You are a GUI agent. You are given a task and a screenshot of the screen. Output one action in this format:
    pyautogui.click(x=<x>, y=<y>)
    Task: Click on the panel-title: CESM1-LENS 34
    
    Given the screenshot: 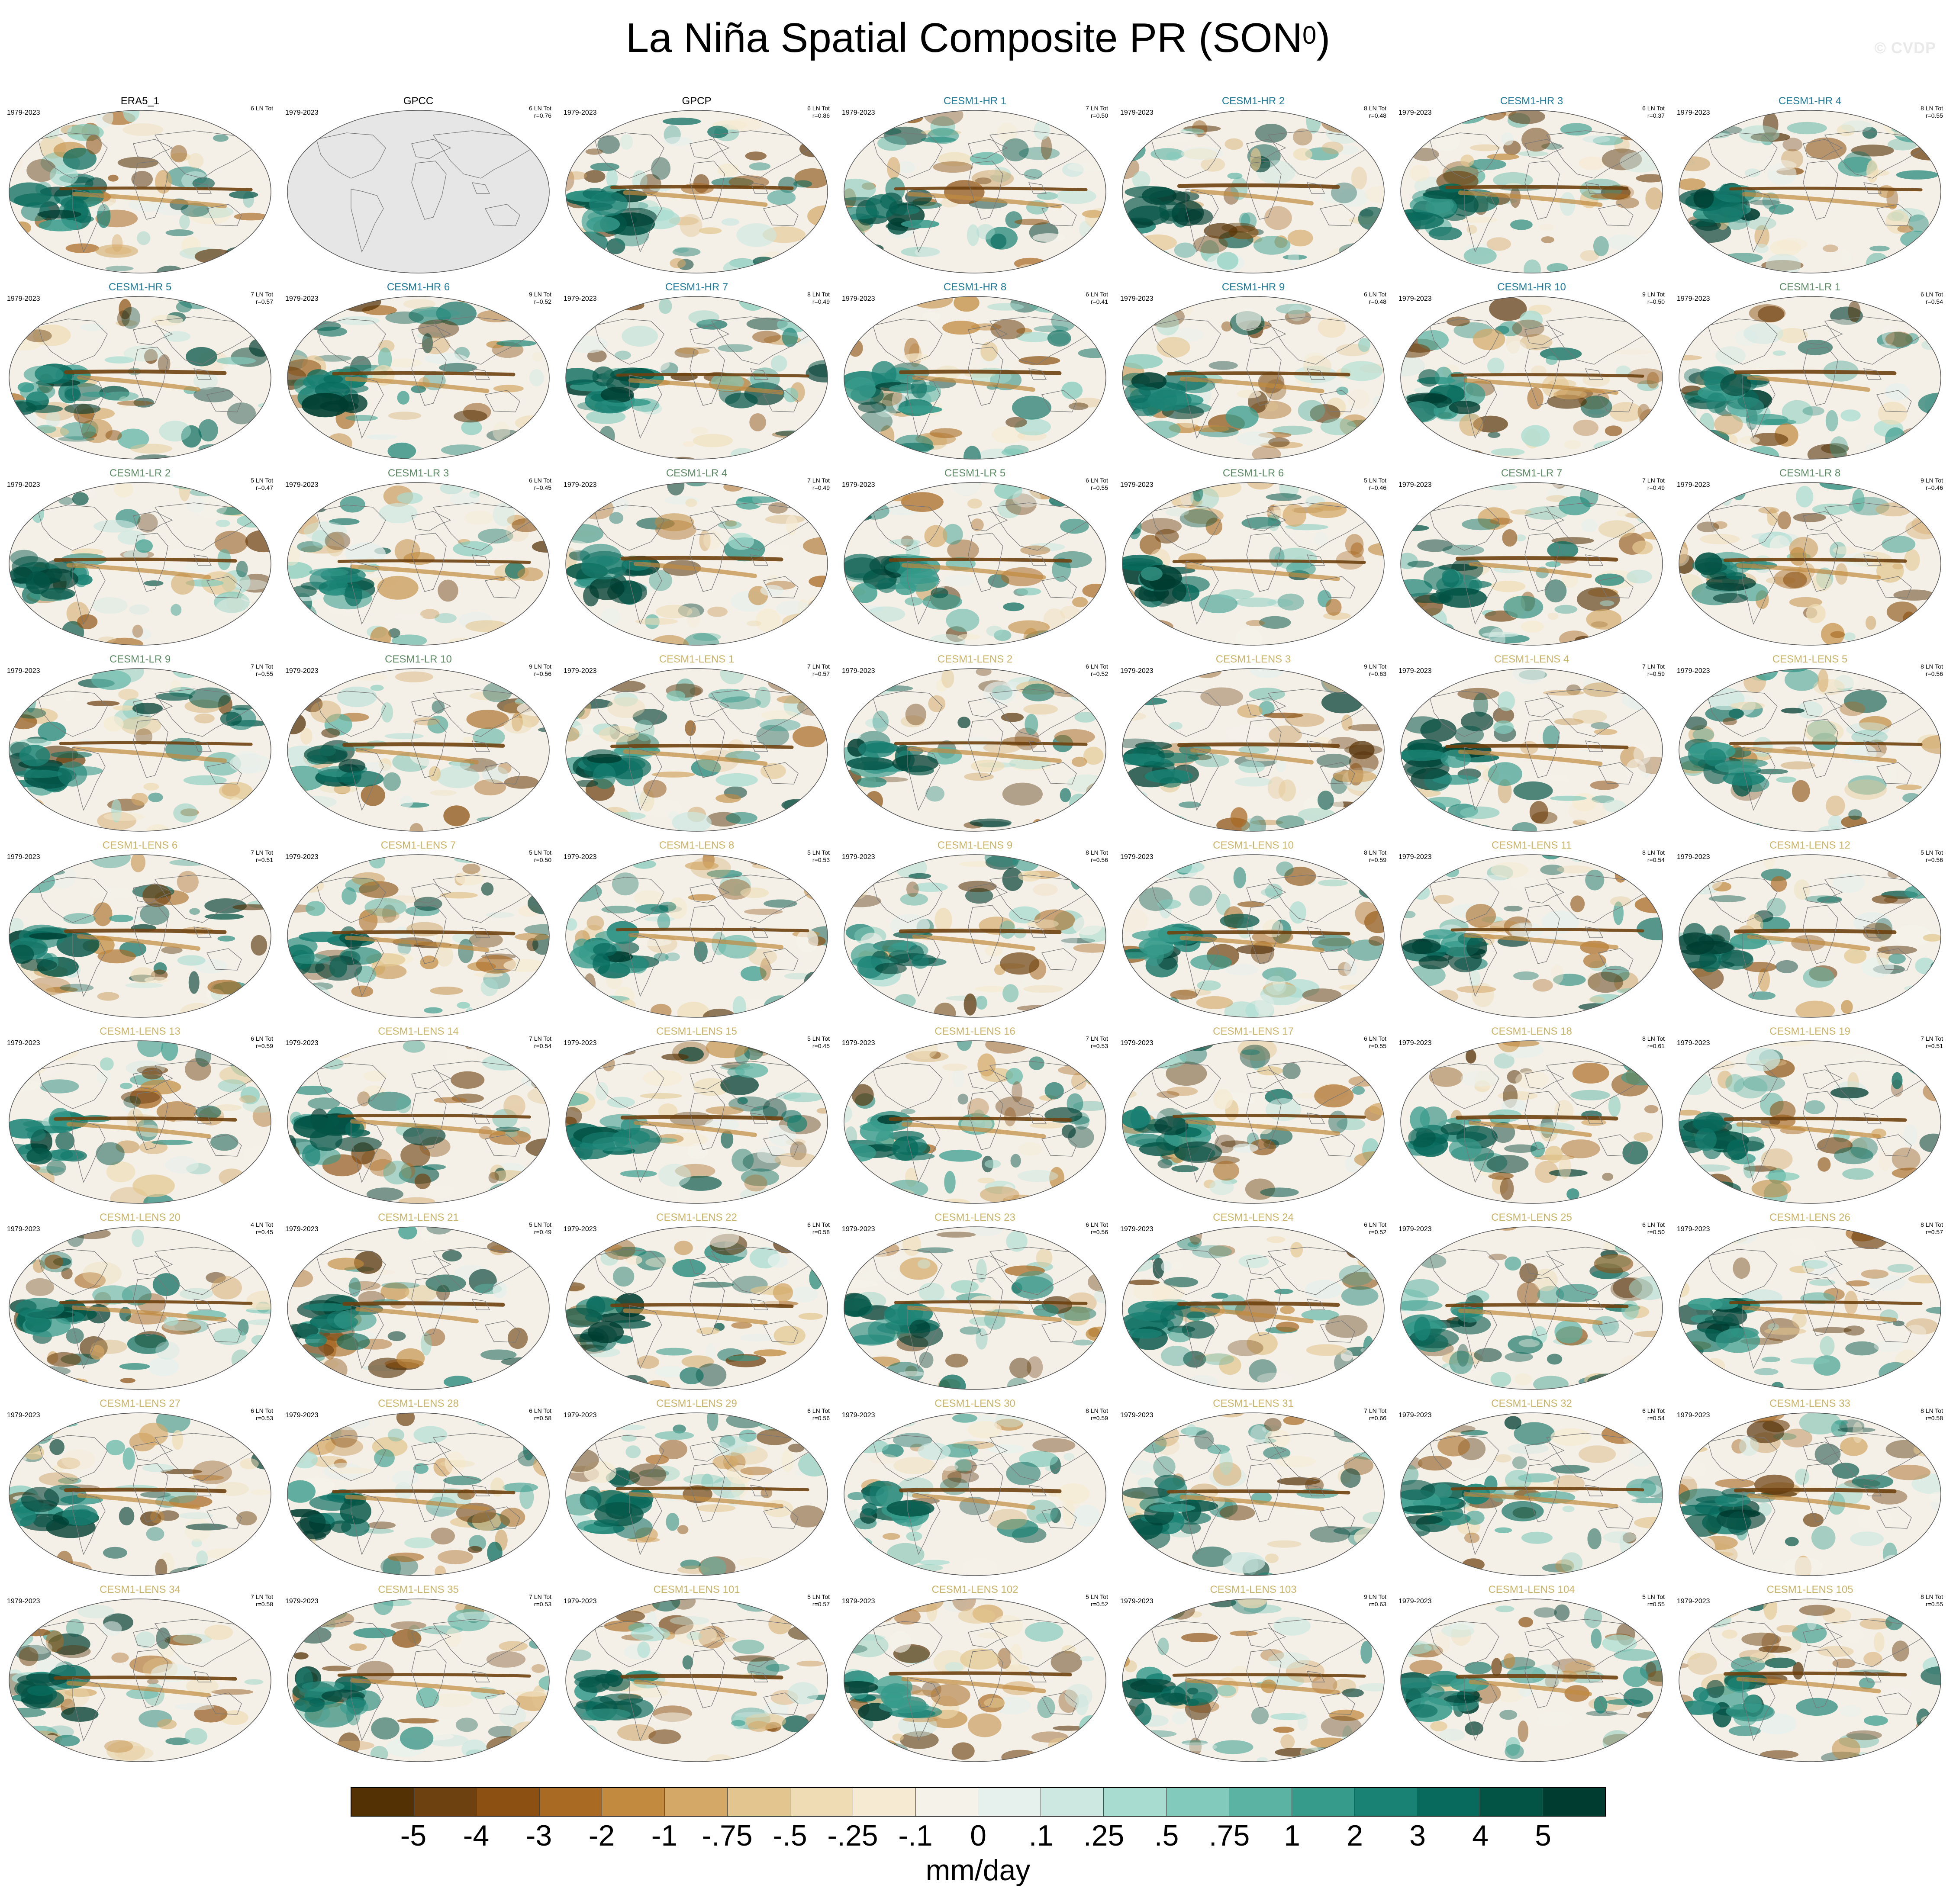 What is the action you would take?
    pyautogui.click(x=140, y=1589)
    